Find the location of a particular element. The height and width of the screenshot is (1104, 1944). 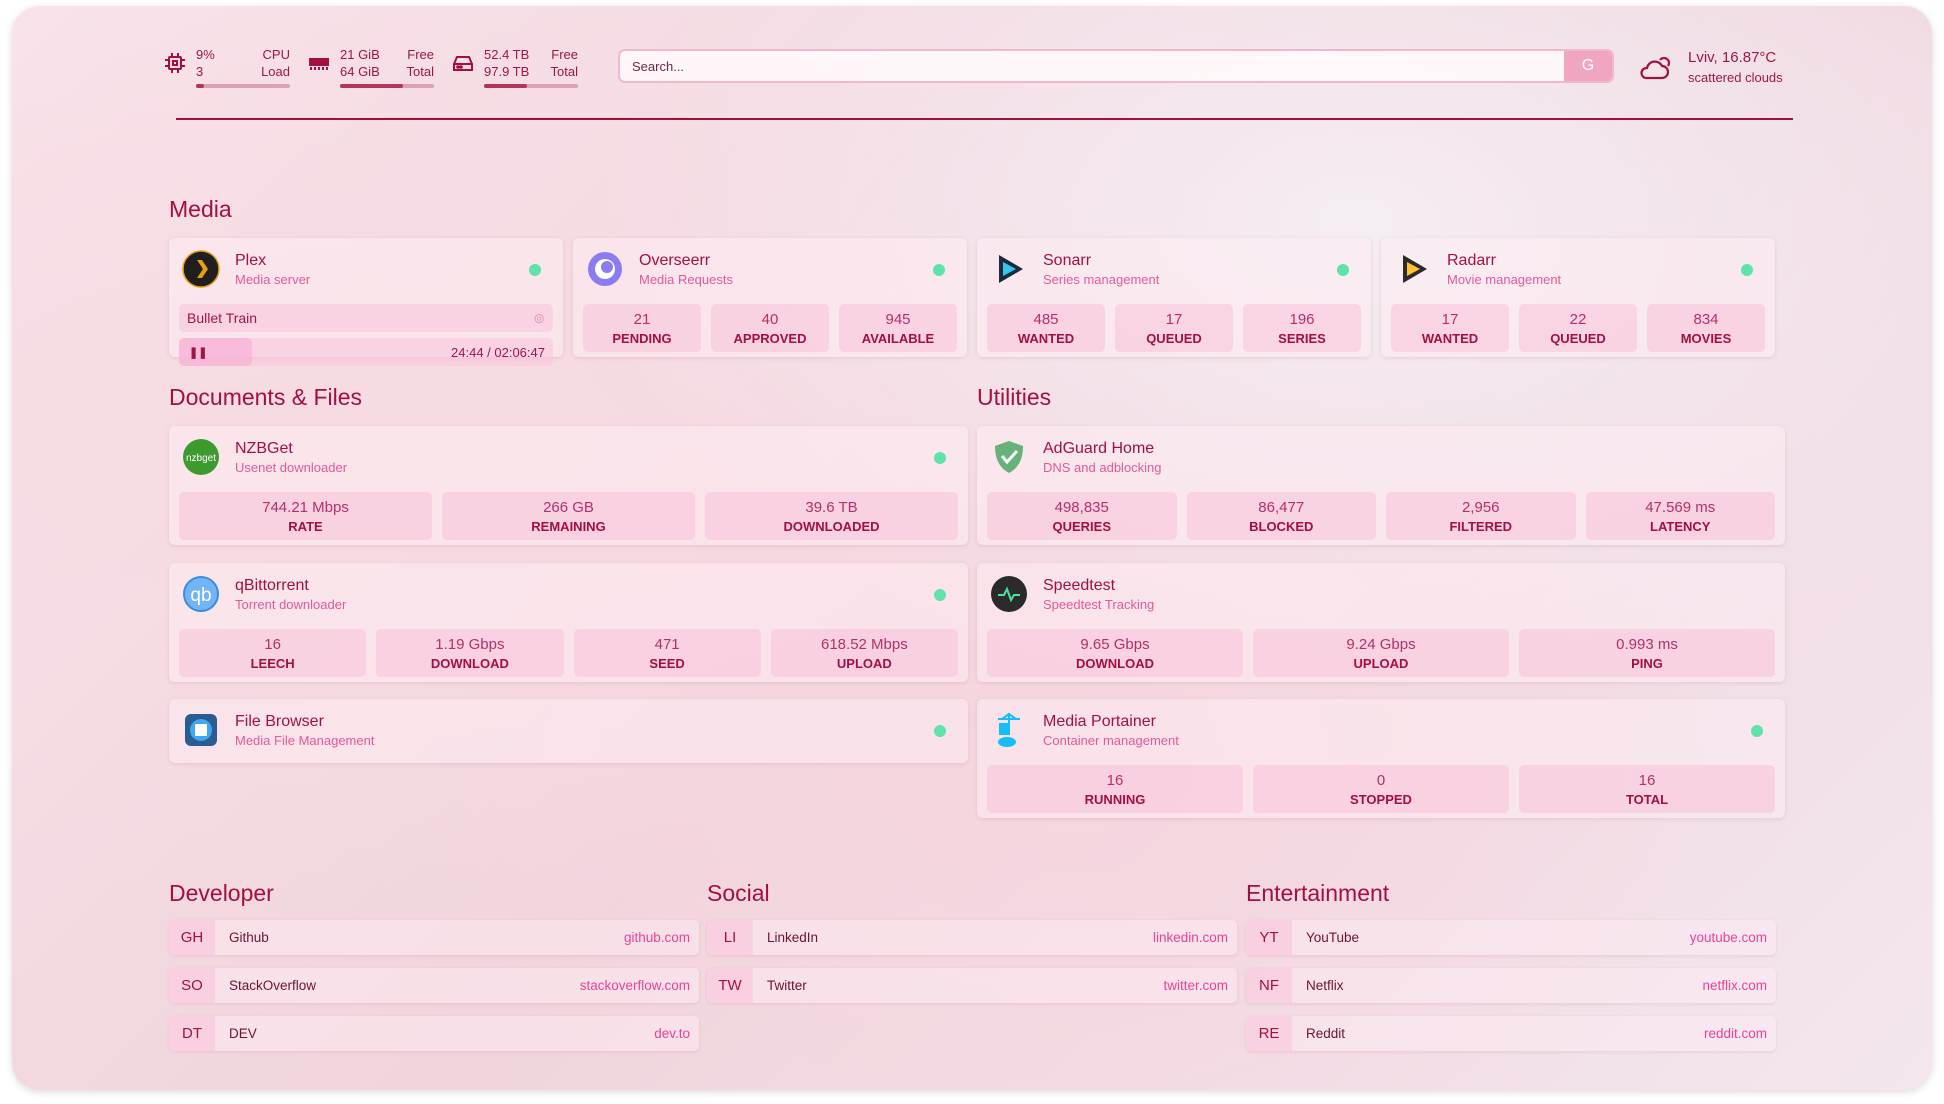

bookmark-url: netflix.com is located at coordinates (1734, 985).